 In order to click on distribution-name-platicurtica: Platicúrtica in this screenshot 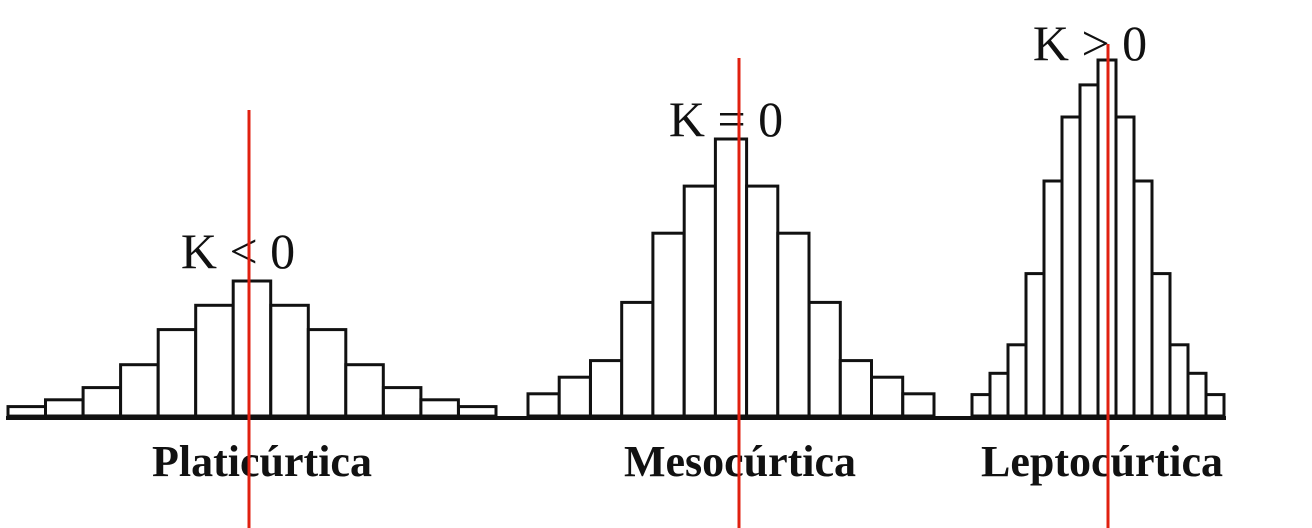, I will do `click(262, 461)`.